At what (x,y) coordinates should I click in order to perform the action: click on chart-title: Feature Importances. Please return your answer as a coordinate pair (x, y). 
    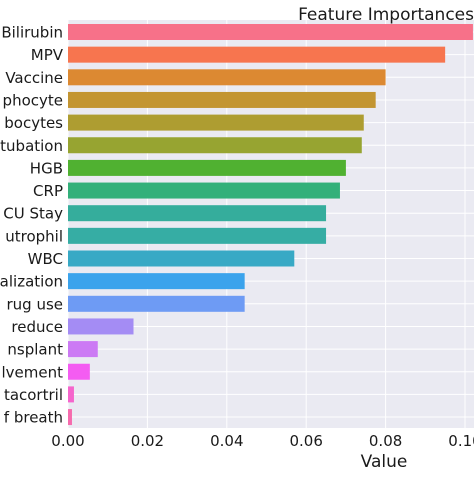
    Looking at the image, I should click on (386, 15).